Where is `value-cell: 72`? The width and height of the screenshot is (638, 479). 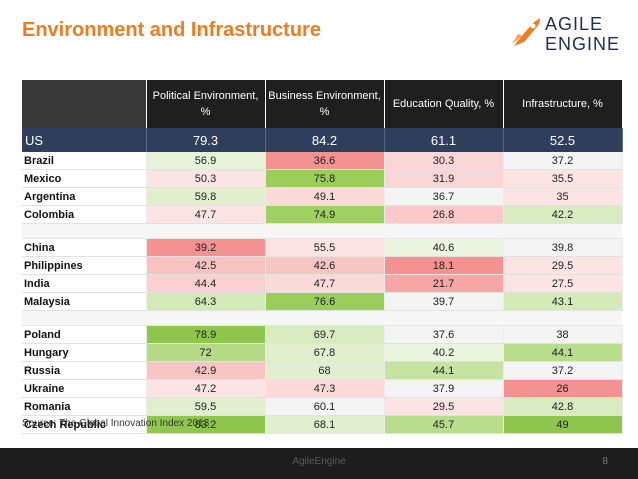
value-cell: 72 is located at coordinates (206, 352).